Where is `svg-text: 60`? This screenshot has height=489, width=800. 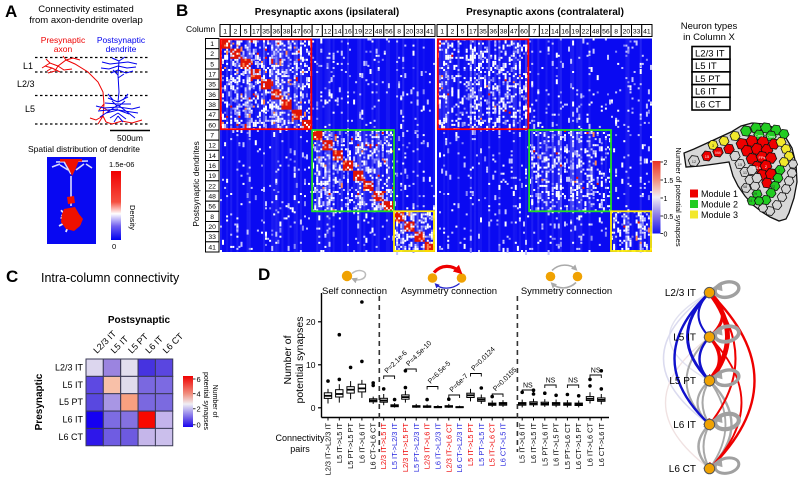
svg-text: 60 is located at coordinates (212, 125).